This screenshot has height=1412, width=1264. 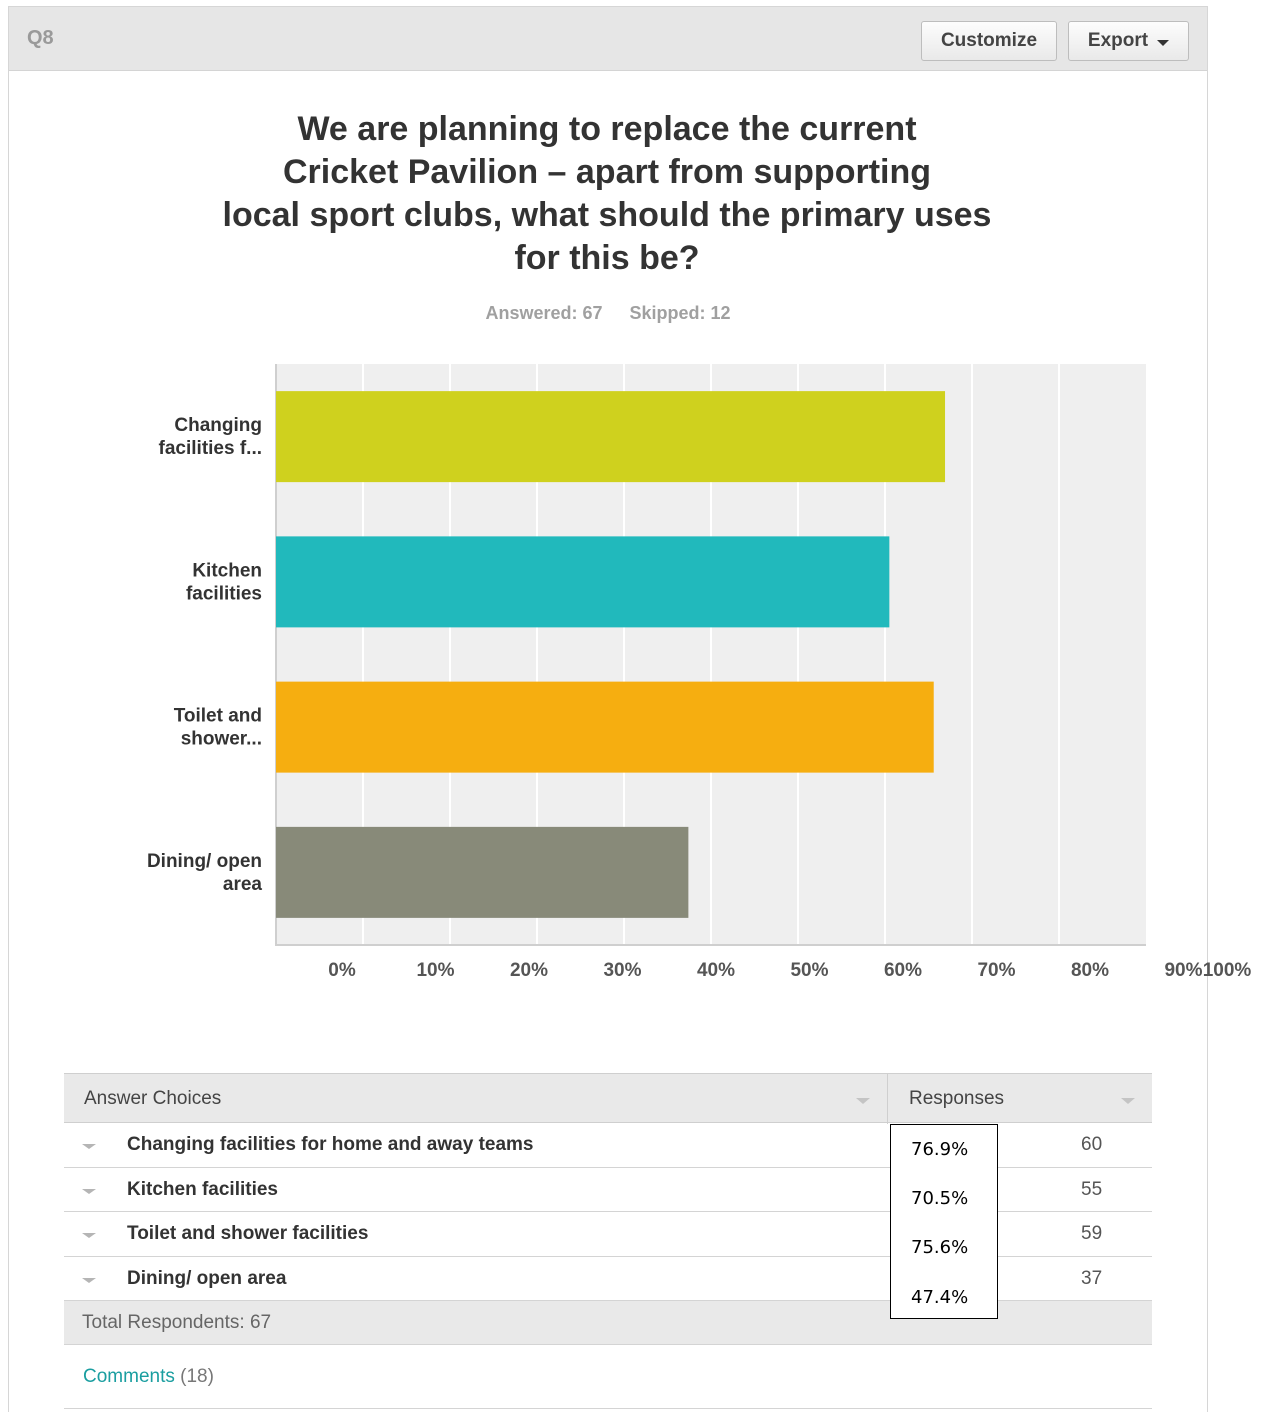 I want to click on x-tick-label: 40%, so click(x=716, y=970).